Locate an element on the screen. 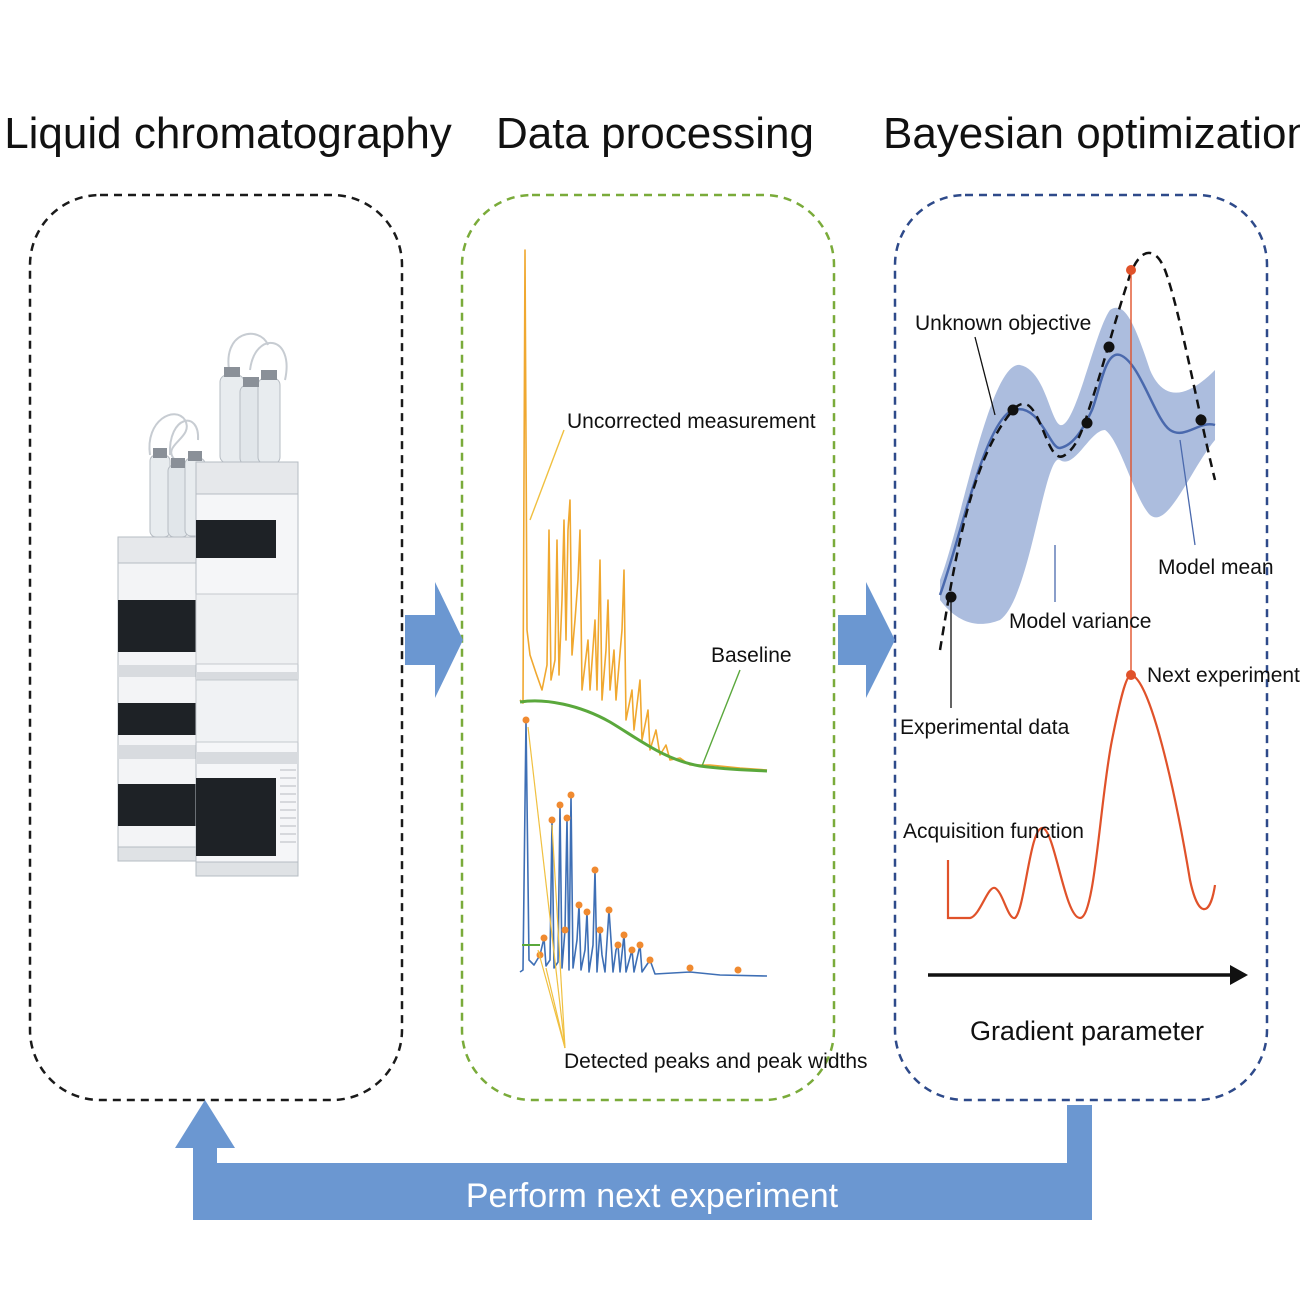 The width and height of the screenshot is (1300, 1300). label-detected-peaks: Detected peaks and peak widths is located at coordinates (716, 1061).